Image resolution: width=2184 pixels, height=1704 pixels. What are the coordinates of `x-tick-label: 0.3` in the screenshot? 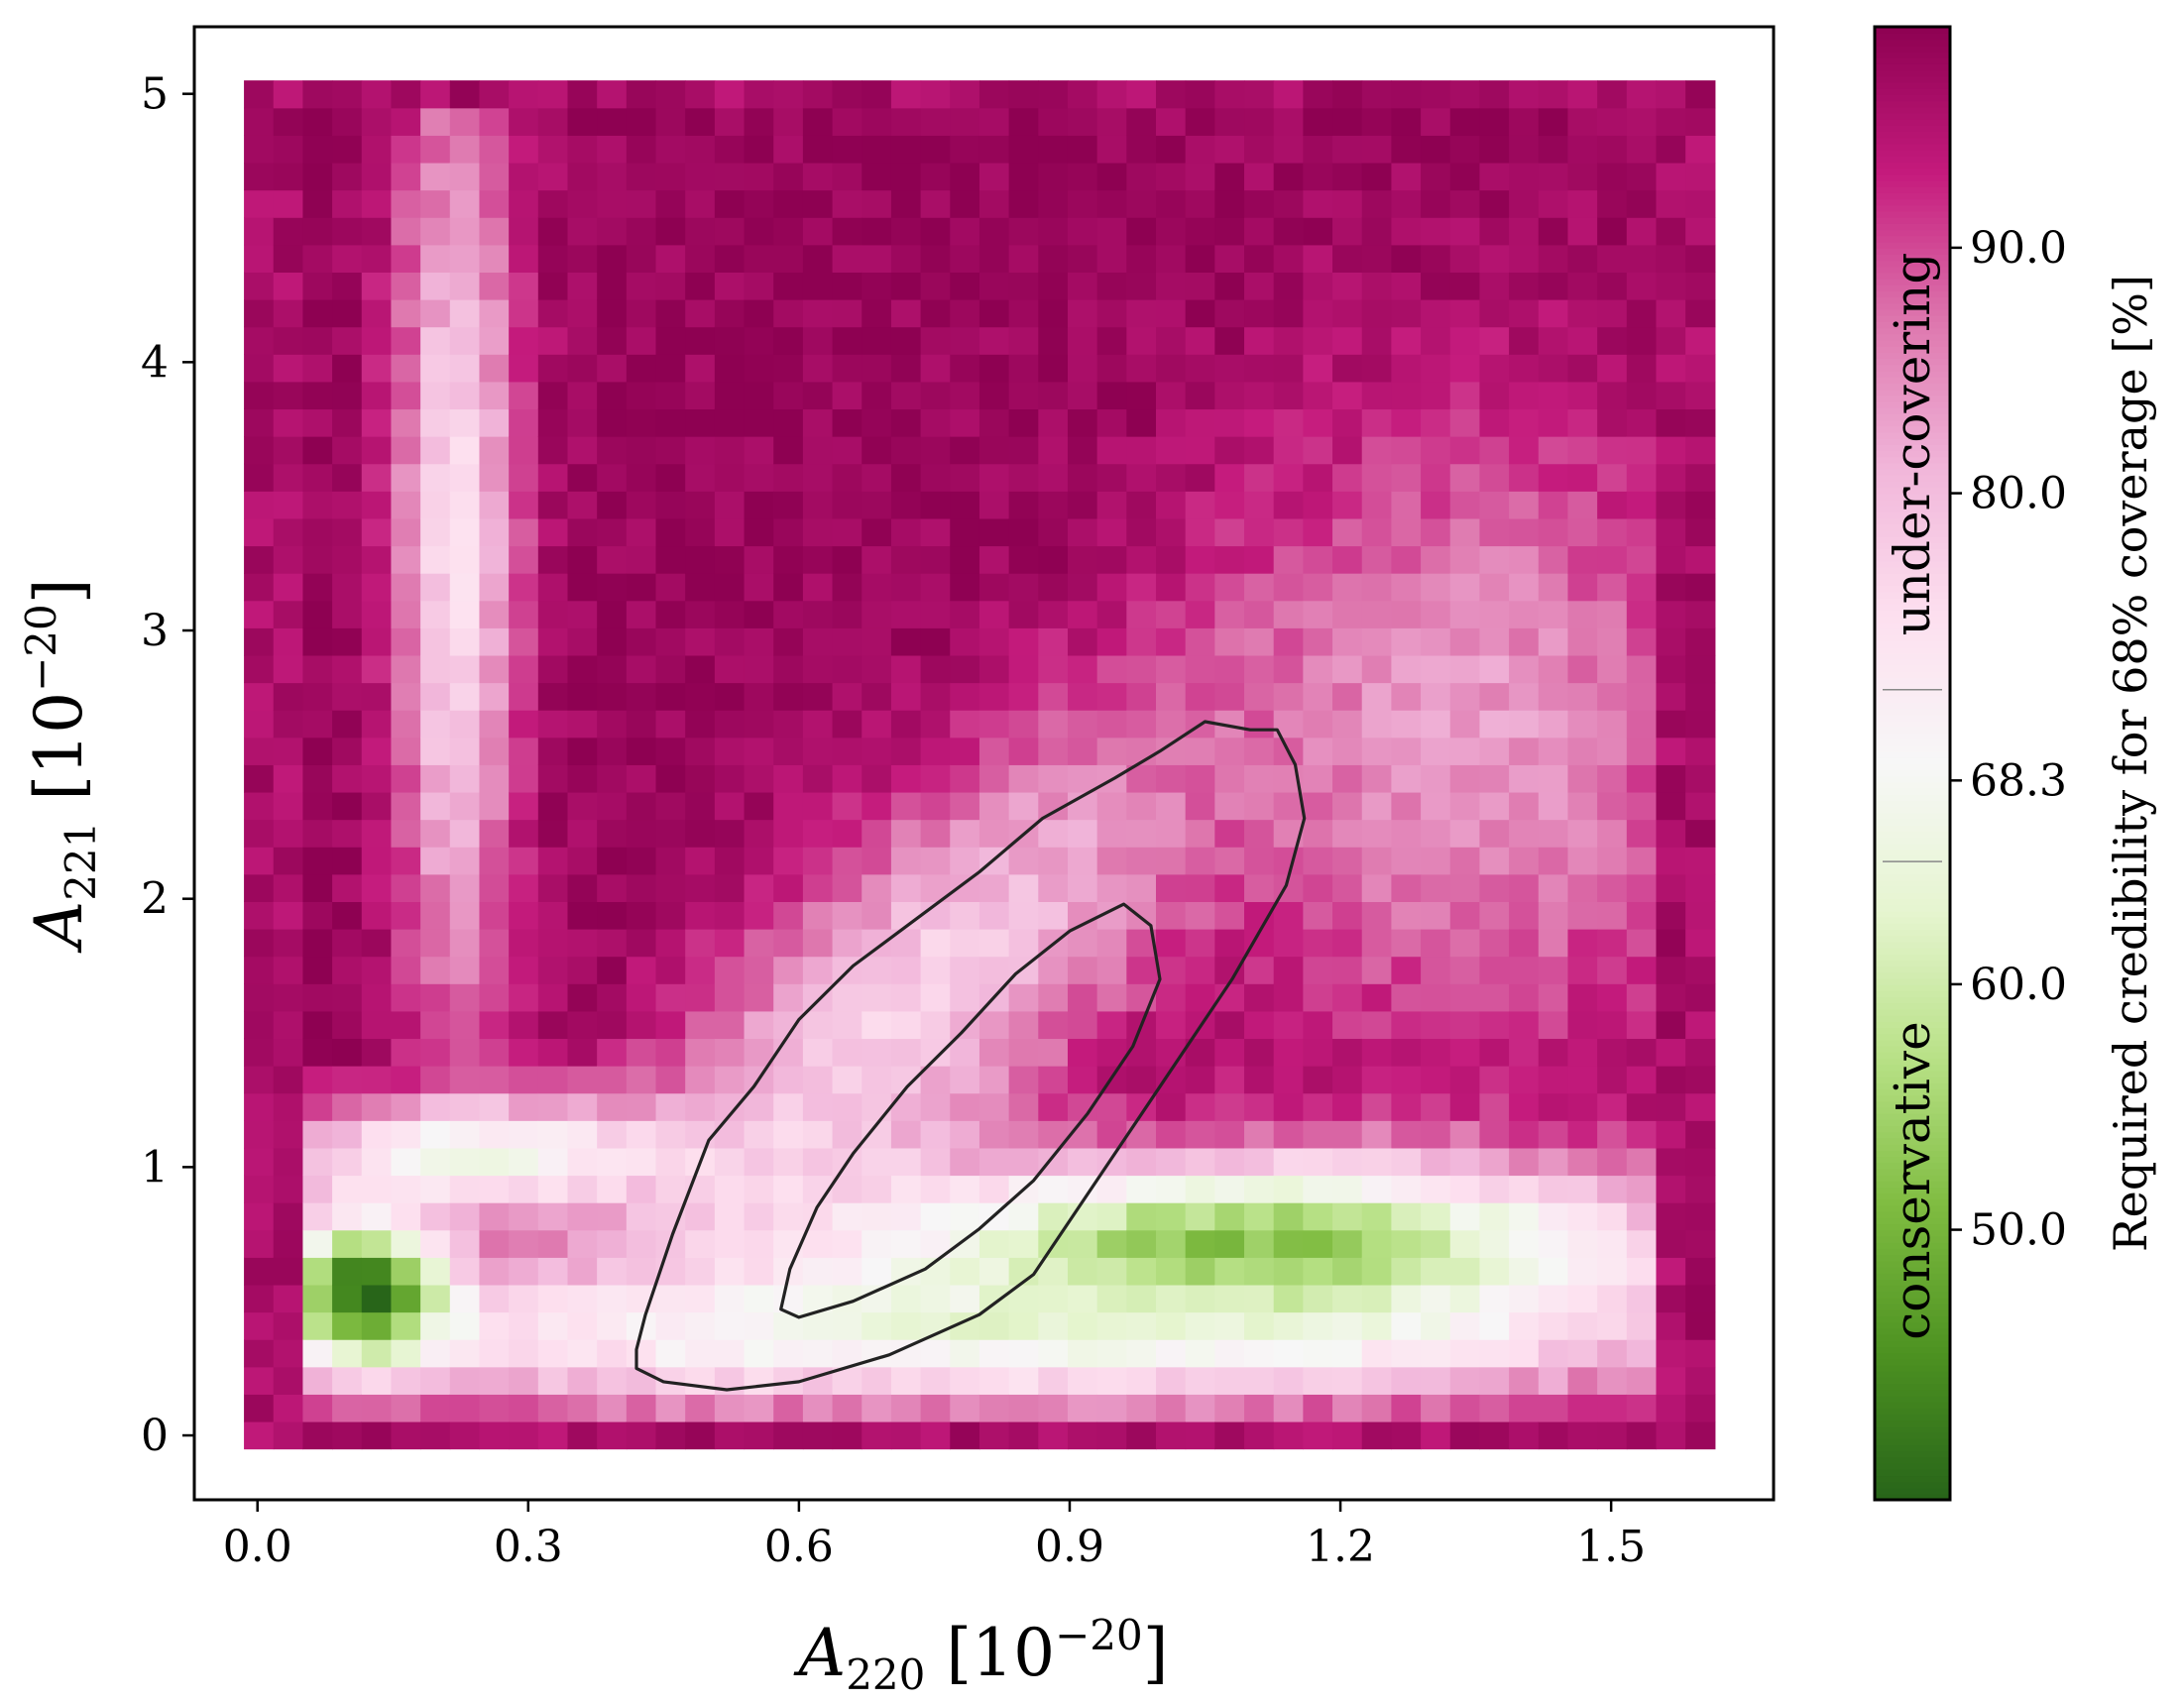 It's located at (528, 1547).